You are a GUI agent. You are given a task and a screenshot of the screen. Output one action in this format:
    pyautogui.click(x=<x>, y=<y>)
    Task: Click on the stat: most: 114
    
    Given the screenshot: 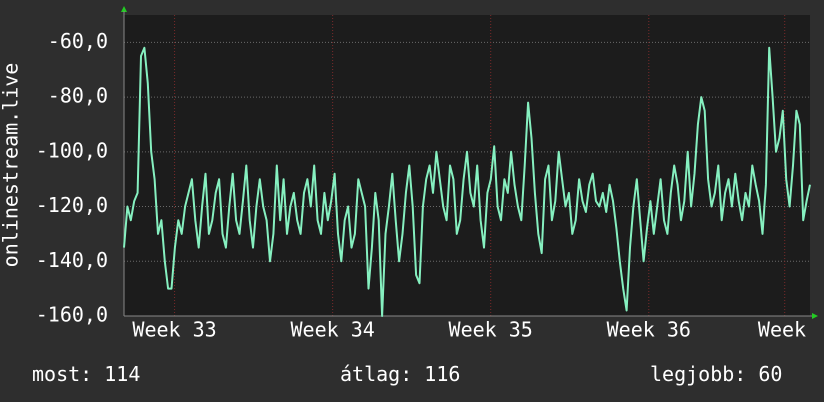 What is the action you would take?
    pyautogui.click(x=86, y=374)
    